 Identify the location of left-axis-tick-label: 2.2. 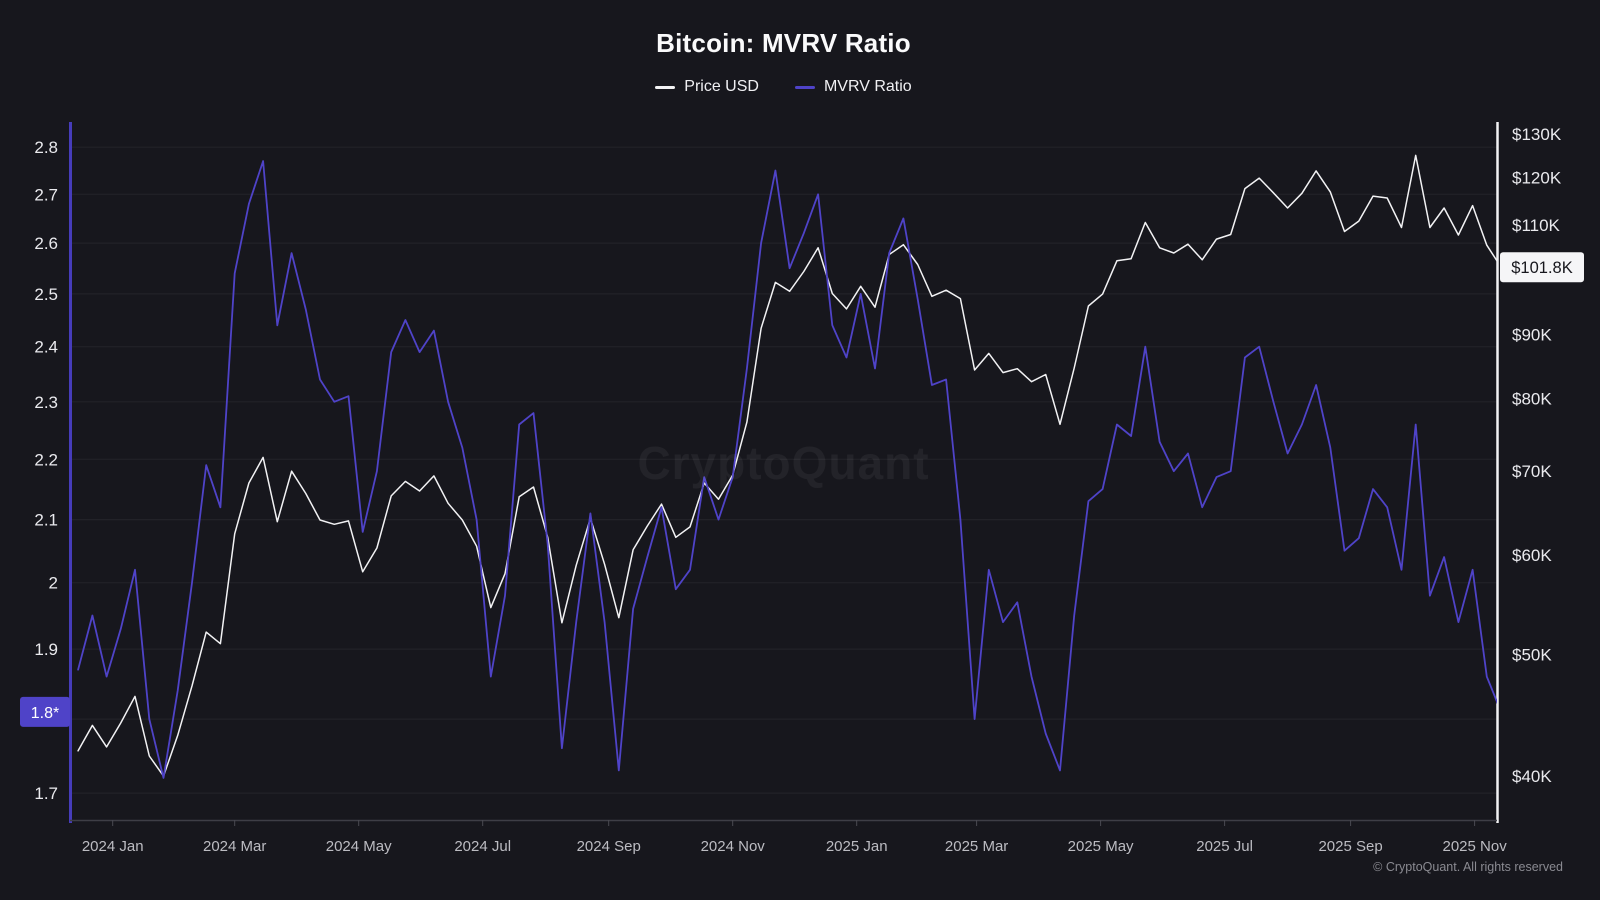
(46, 459).